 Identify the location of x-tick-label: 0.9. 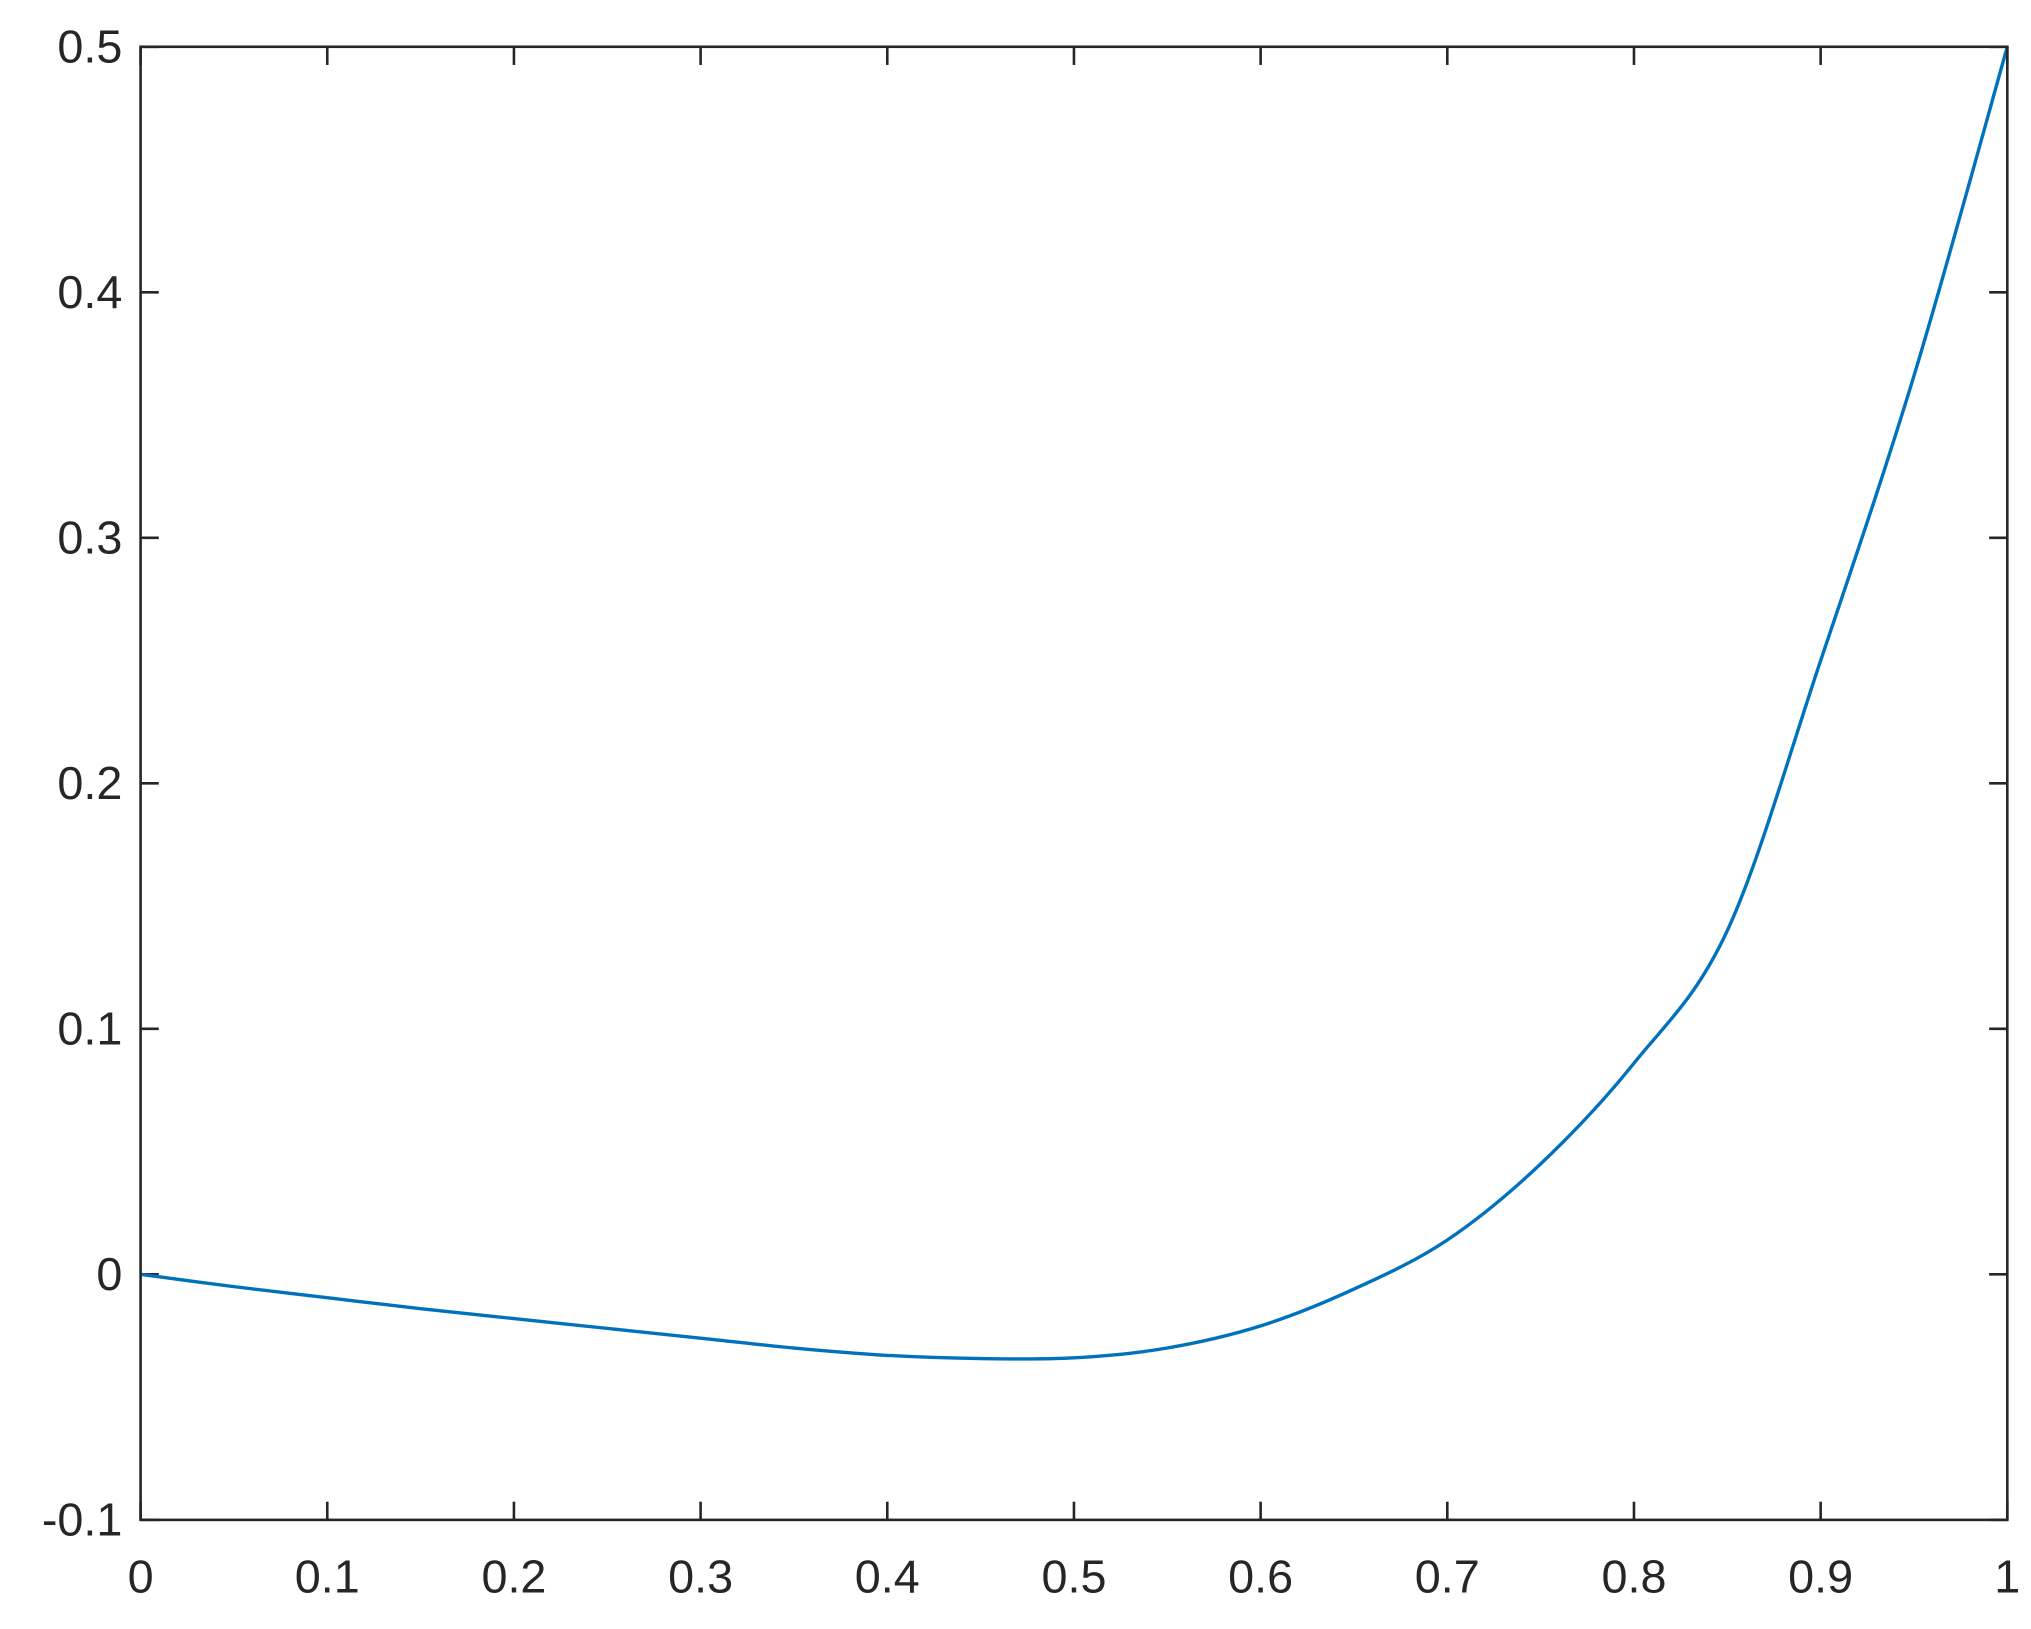
(1820, 1577).